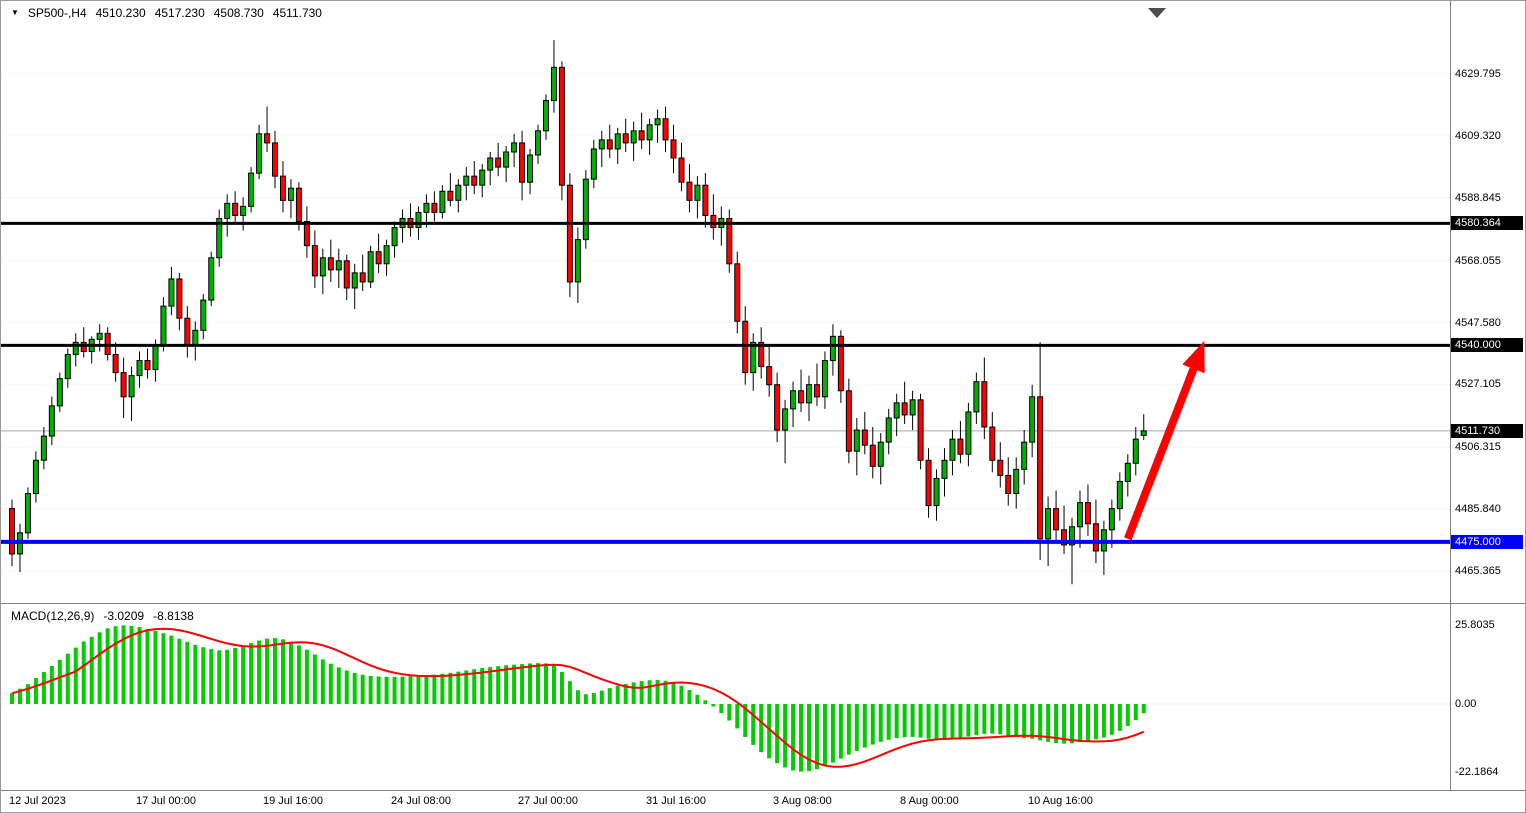 The width and height of the screenshot is (1526, 813). Describe the element at coordinates (1157, 13) in the screenshot. I see `chart-shift-marker` at that location.